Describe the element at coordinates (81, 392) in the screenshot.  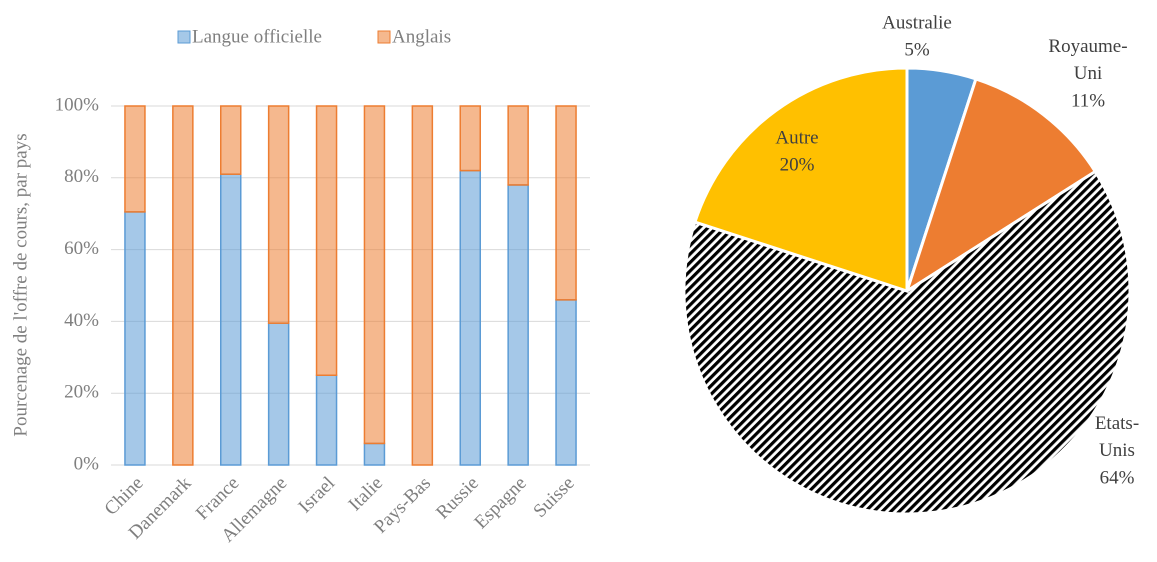
I see `y-tick-label: 20%` at that location.